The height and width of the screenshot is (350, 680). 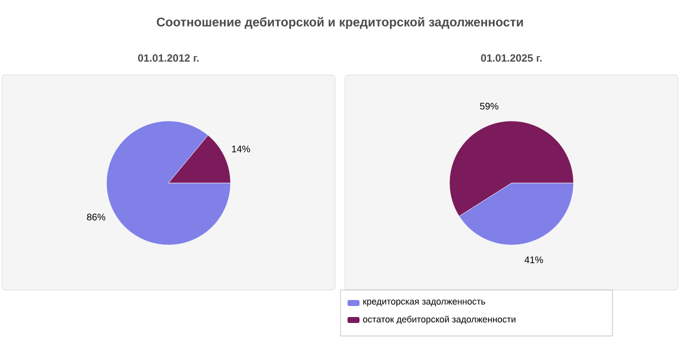 I want to click on data-label: 14%, so click(x=241, y=149).